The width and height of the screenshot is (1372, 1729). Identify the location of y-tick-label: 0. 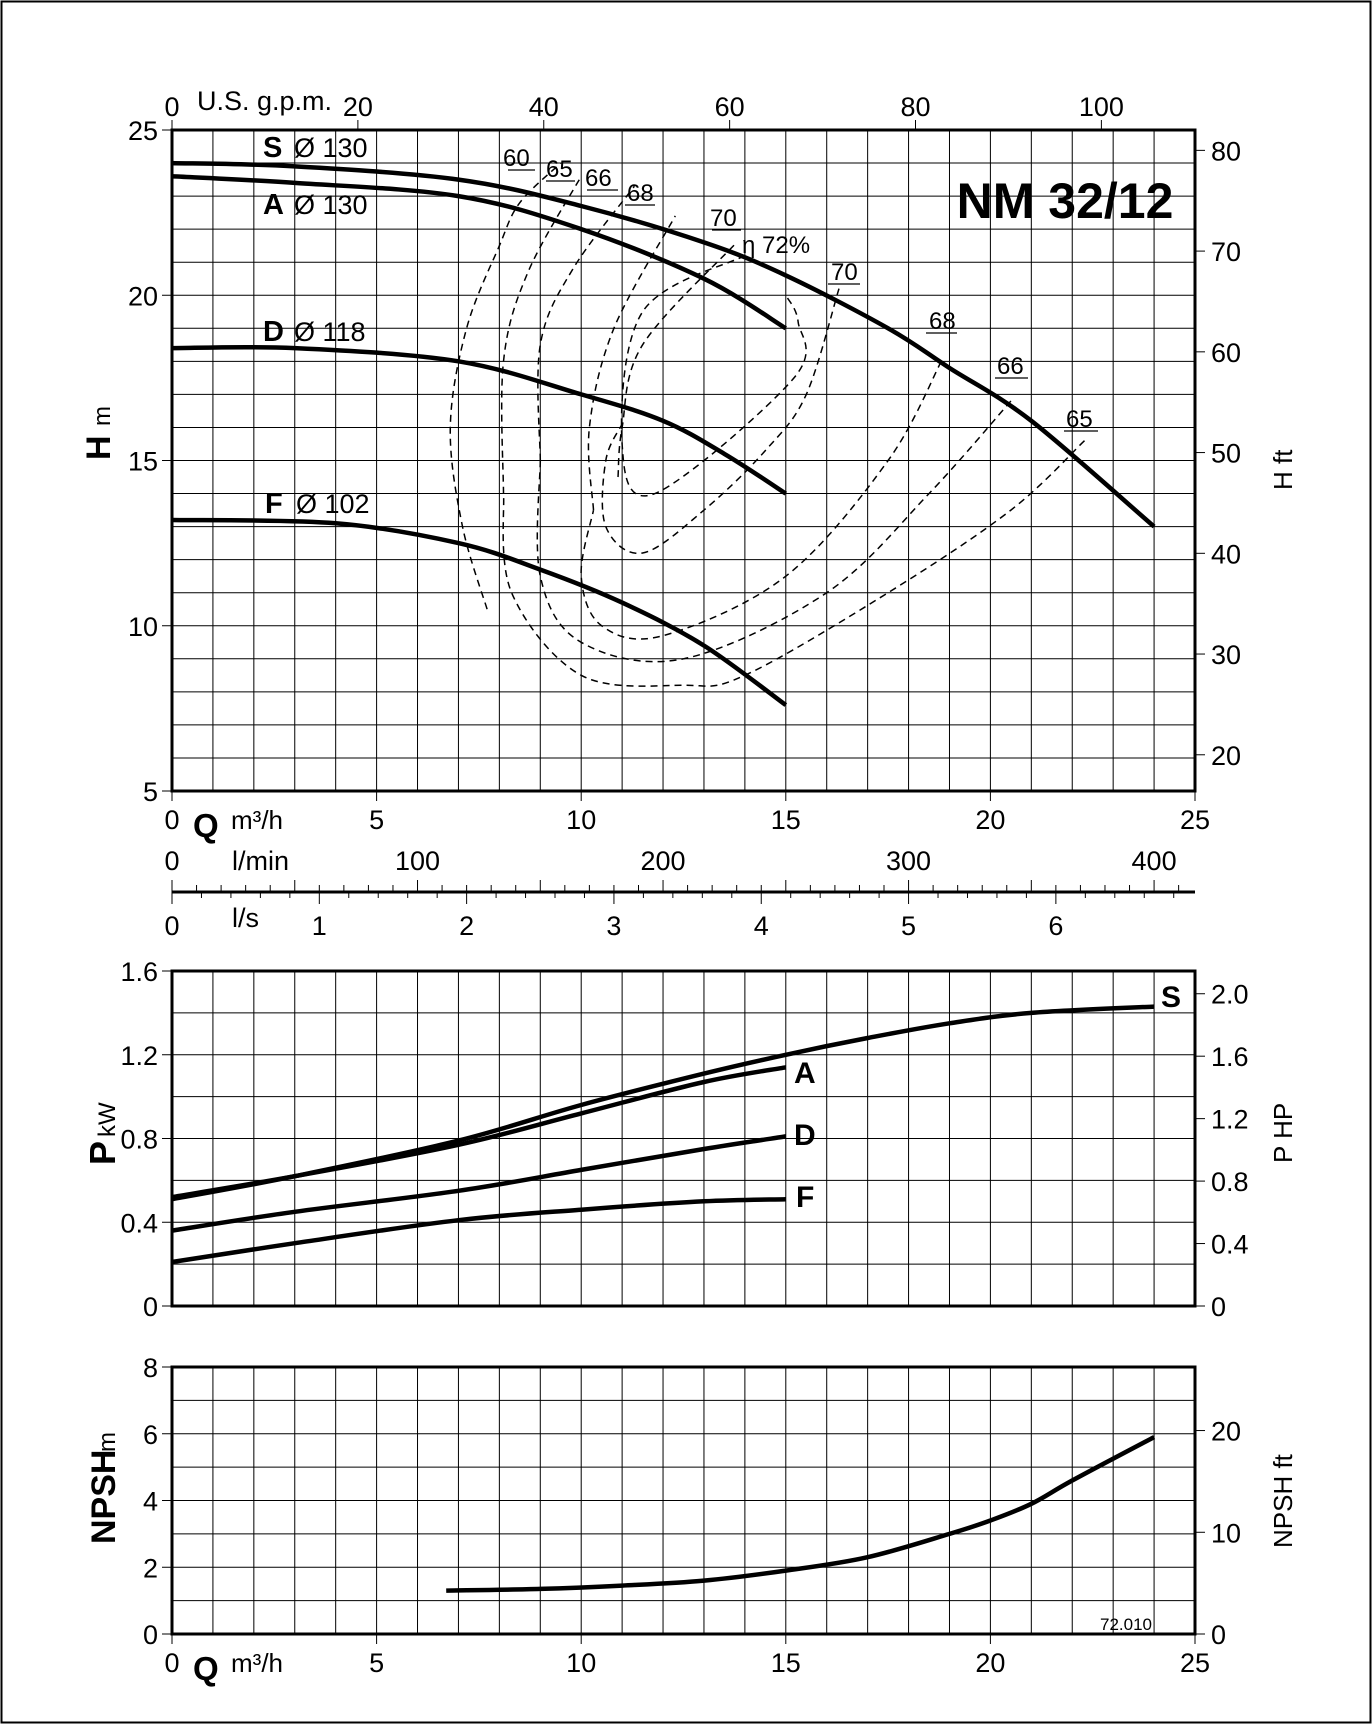
(150, 1635).